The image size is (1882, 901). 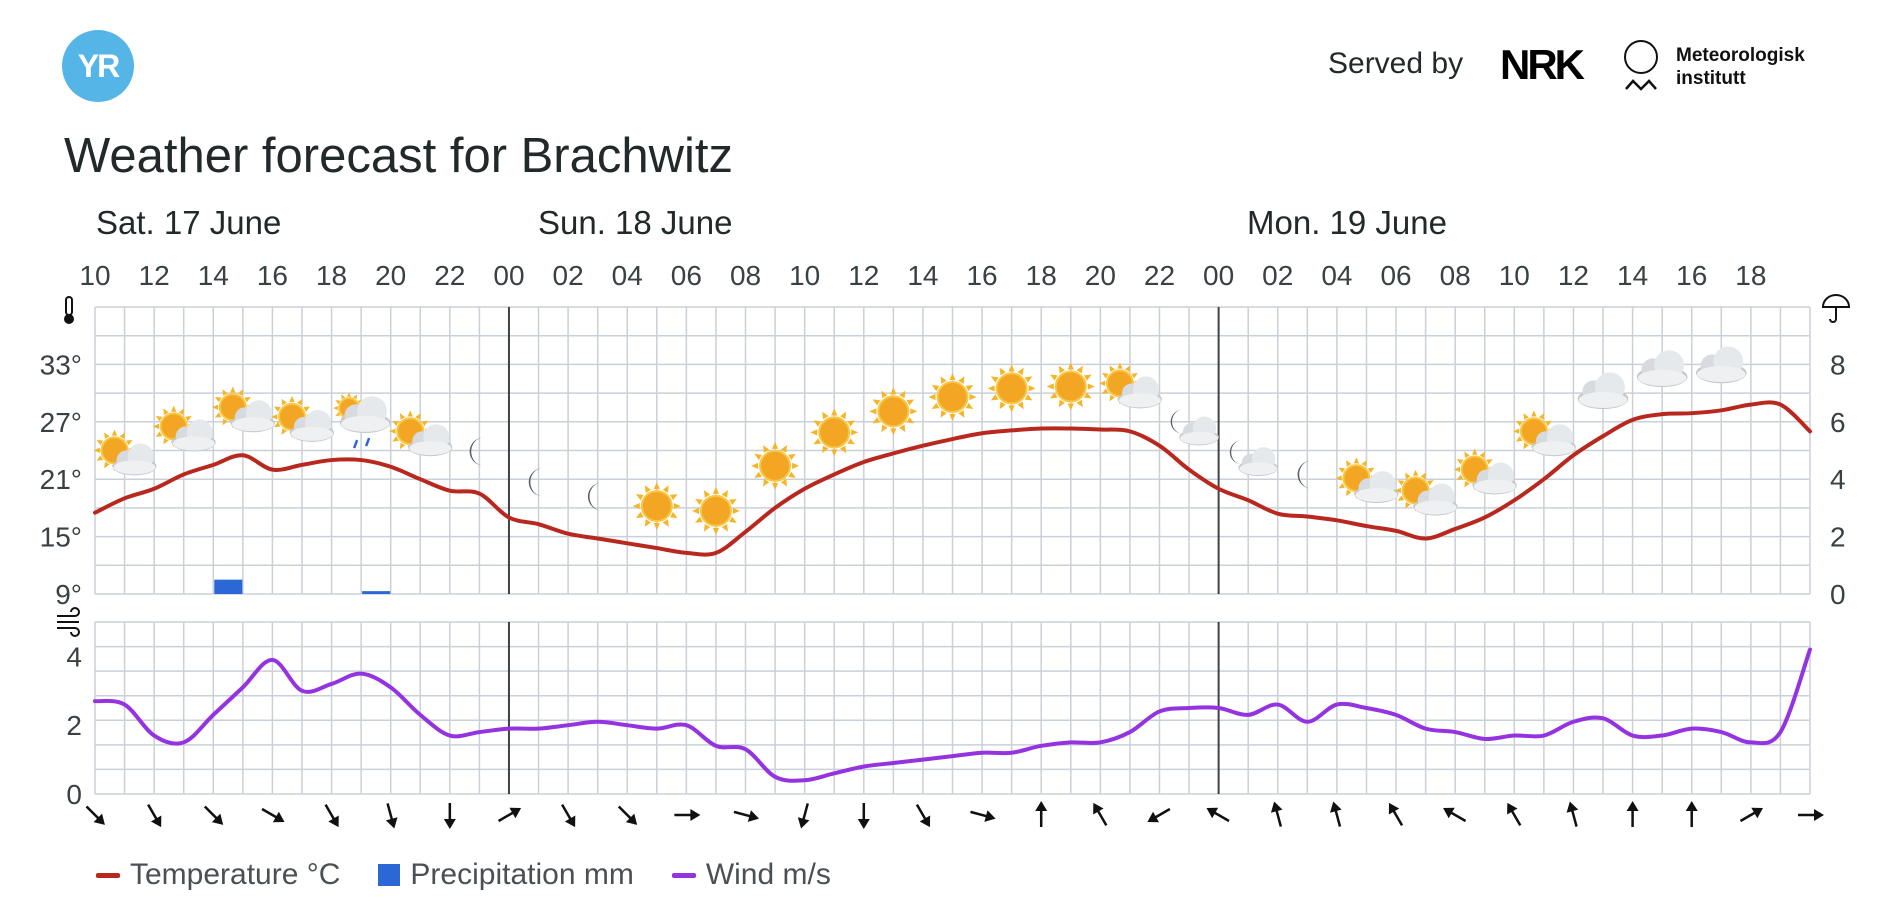 What do you see at coordinates (218, 875) in the screenshot?
I see `legend-temperature: Temperature °C` at bounding box center [218, 875].